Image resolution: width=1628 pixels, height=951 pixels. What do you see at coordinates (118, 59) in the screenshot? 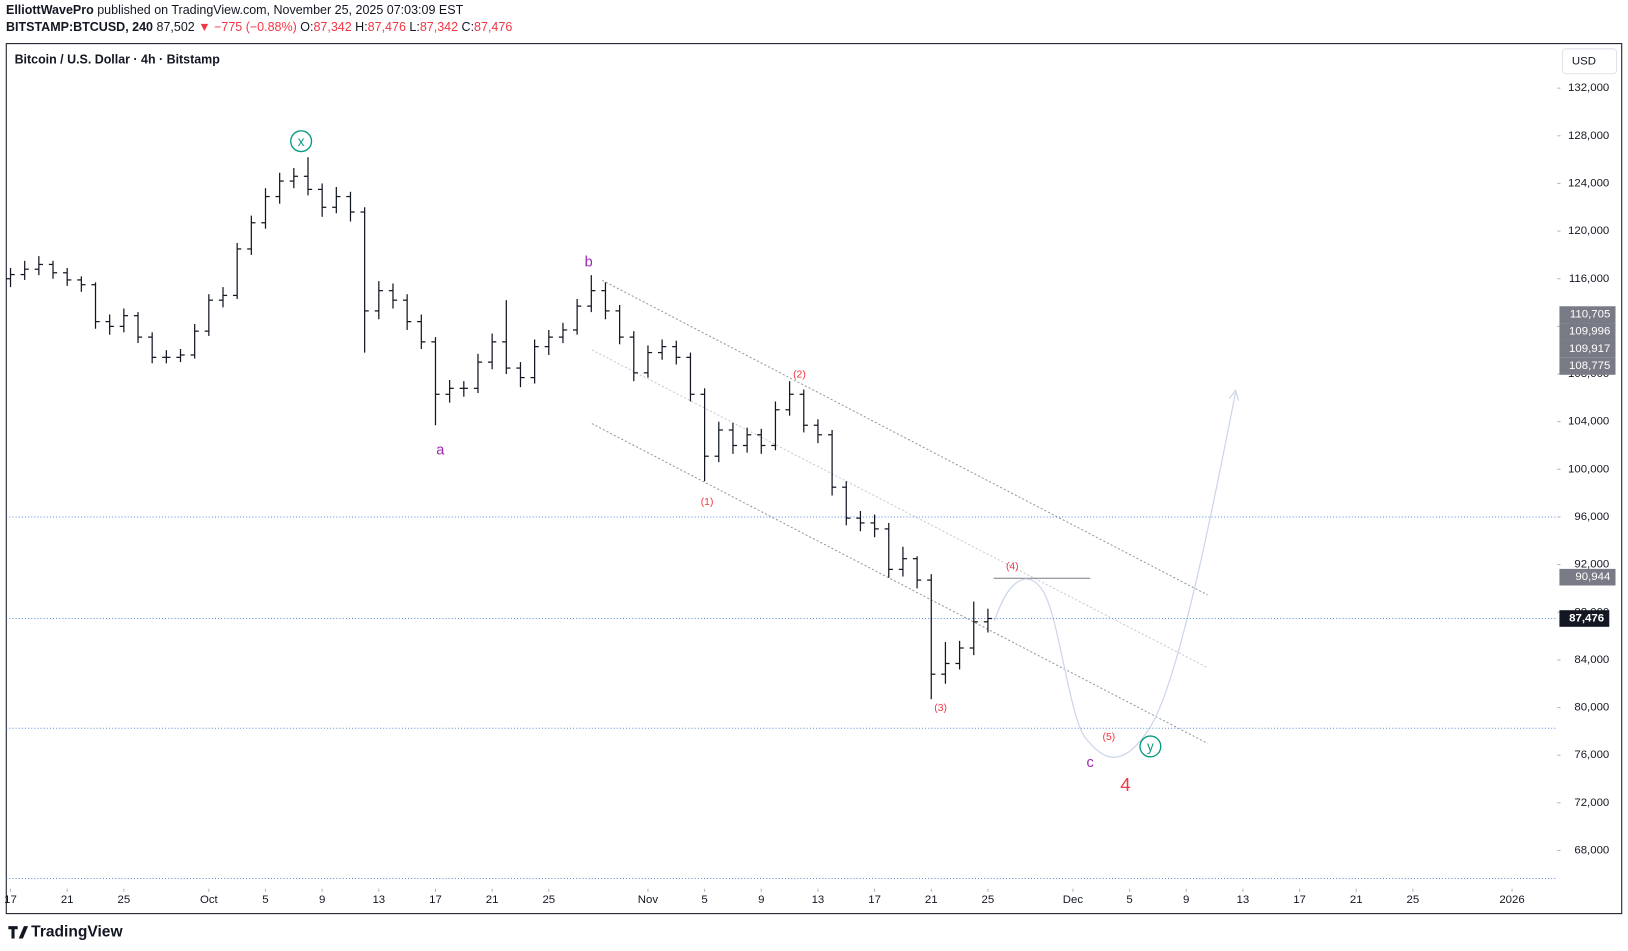
I see `chart-title: Bitcoin / U.S. Dollar · 4h · Bitstamp` at bounding box center [118, 59].